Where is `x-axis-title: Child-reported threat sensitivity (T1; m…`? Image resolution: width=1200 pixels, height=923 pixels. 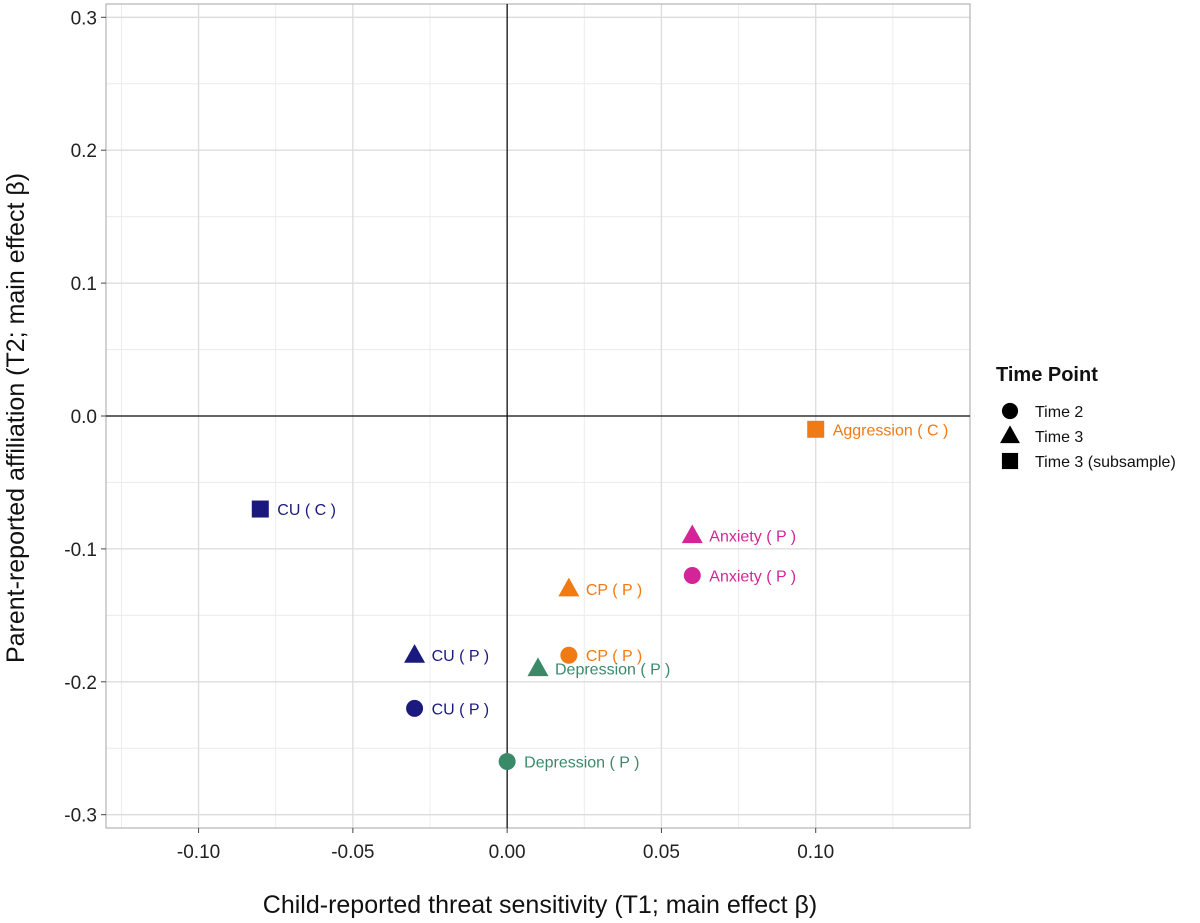 x-axis-title: Child-reported threat sensitivity (T1; m… is located at coordinates (540, 905).